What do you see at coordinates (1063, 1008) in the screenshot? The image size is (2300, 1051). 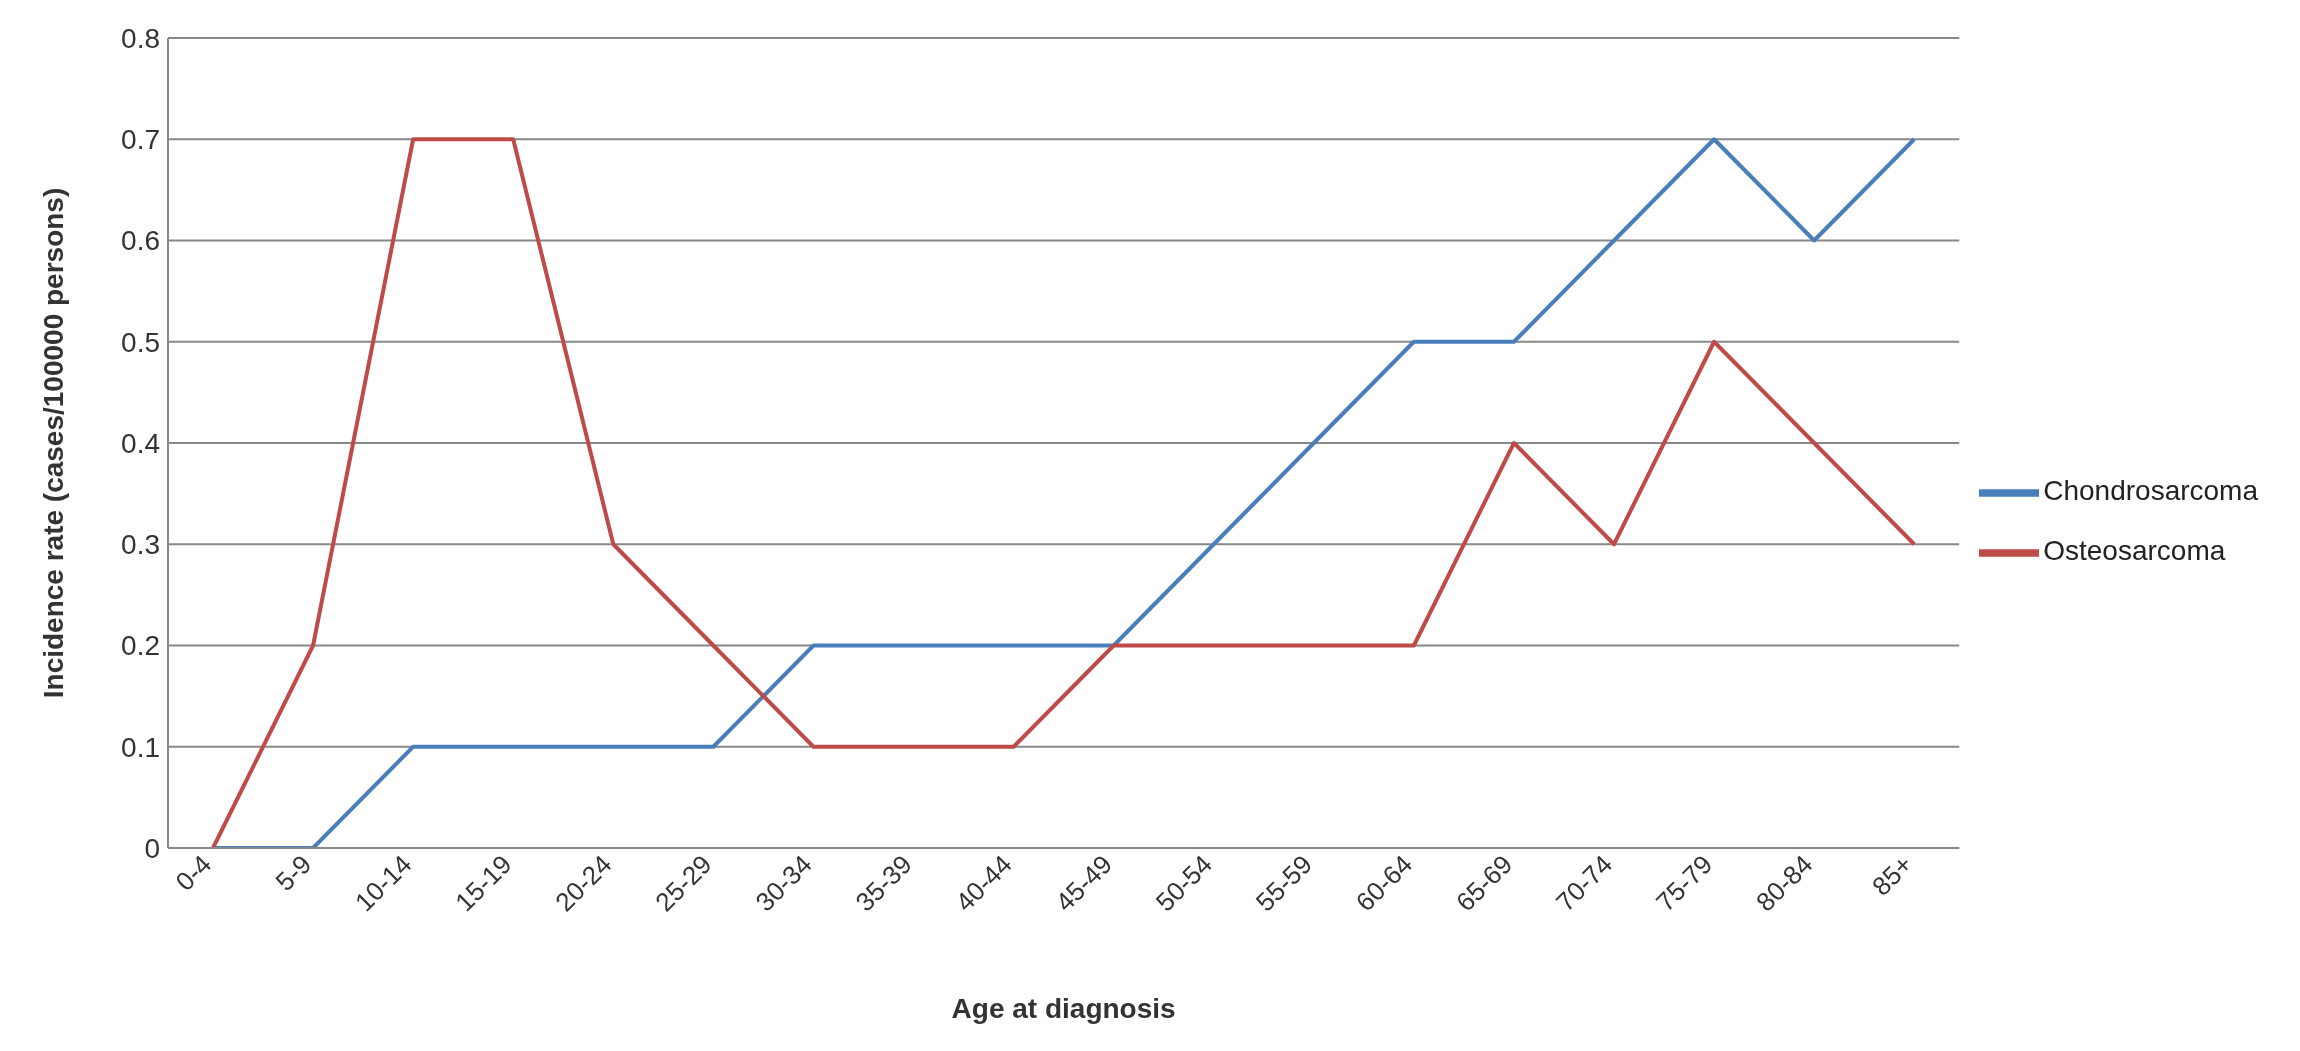 I see `x-axis-title: Age at diagnosis` at bounding box center [1063, 1008].